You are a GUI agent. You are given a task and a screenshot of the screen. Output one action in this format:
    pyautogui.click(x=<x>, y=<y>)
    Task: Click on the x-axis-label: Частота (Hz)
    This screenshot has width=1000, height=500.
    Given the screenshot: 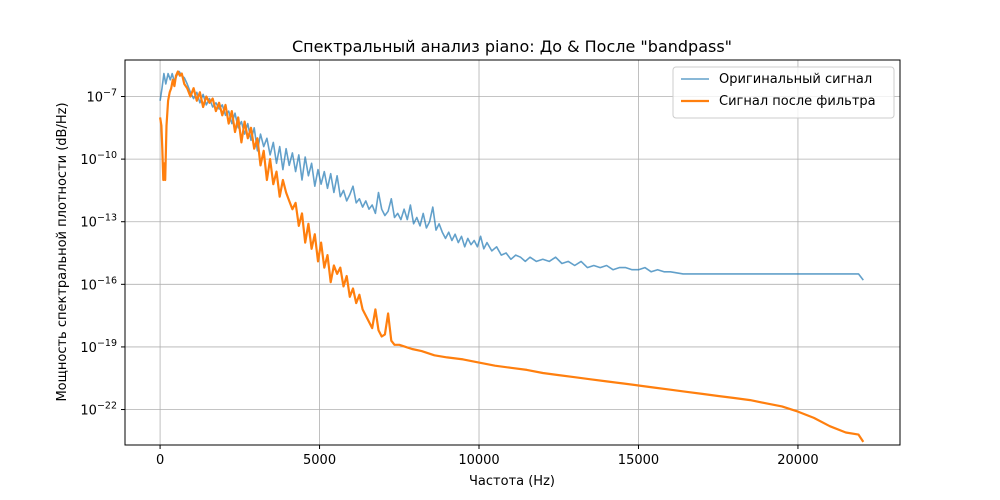 What is the action you would take?
    pyautogui.click(x=512, y=481)
    